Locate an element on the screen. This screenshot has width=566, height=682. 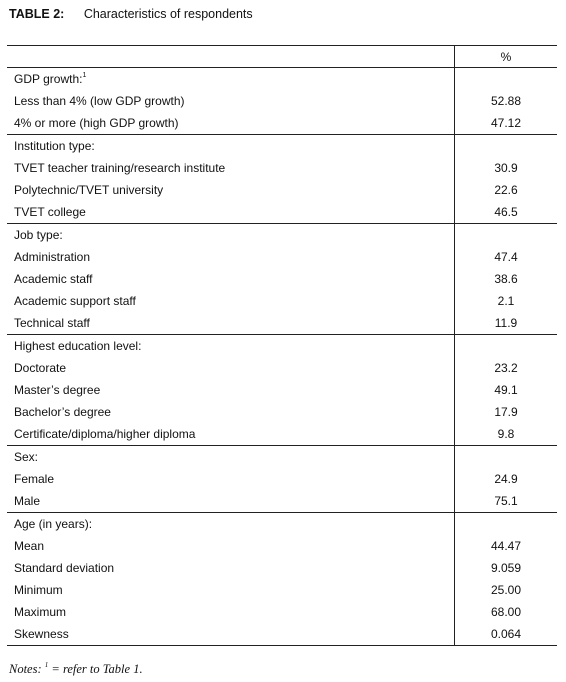
group-title-cell: Highest education level: is located at coordinates (231, 345).